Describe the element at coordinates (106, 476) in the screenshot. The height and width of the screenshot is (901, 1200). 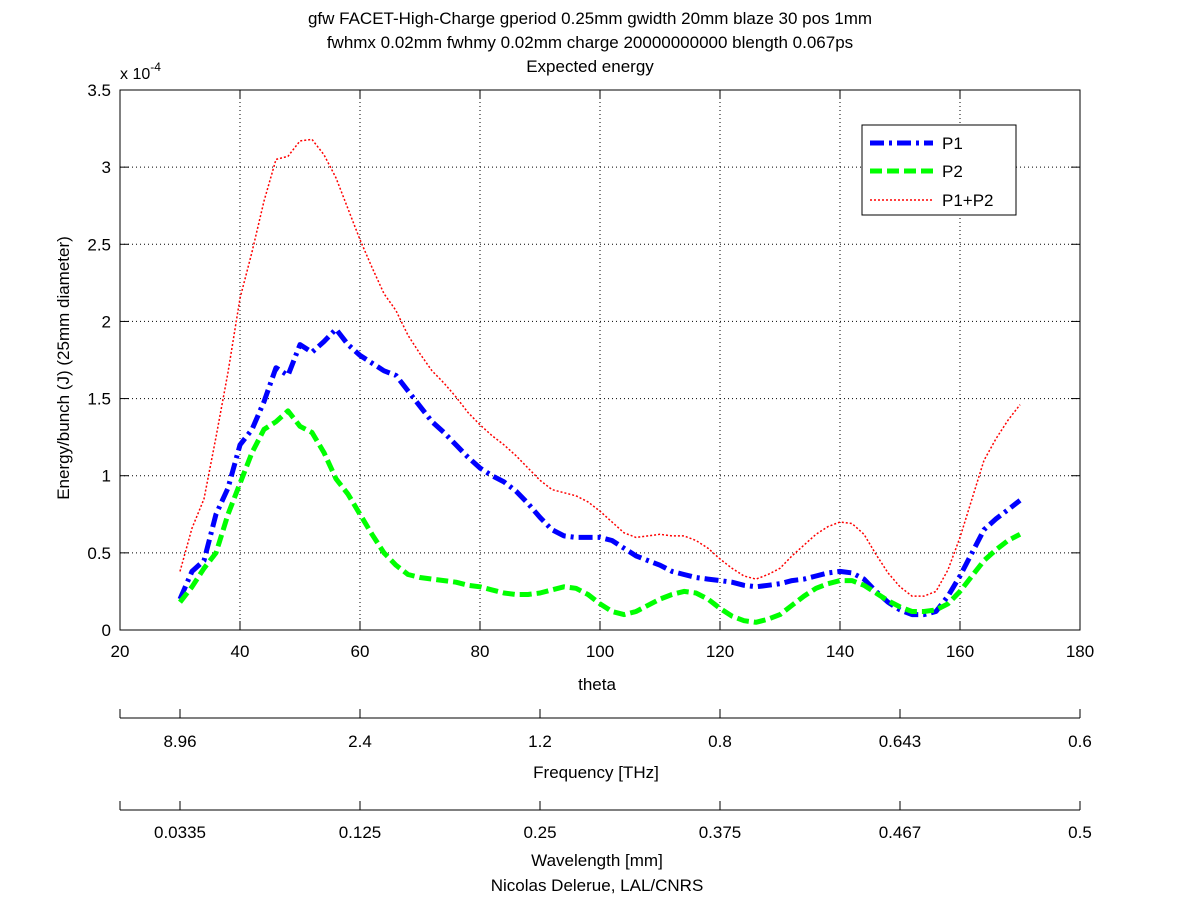
I see `y-tick-label: 1` at that location.